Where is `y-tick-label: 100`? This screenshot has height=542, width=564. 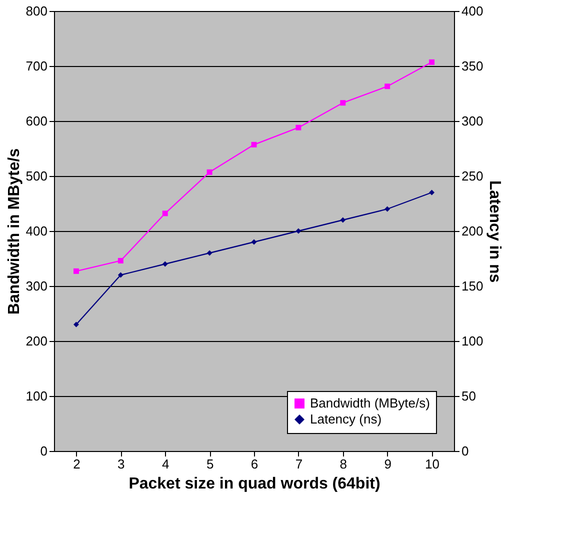 y-tick-label: 100 is located at coordinates (37, 396).